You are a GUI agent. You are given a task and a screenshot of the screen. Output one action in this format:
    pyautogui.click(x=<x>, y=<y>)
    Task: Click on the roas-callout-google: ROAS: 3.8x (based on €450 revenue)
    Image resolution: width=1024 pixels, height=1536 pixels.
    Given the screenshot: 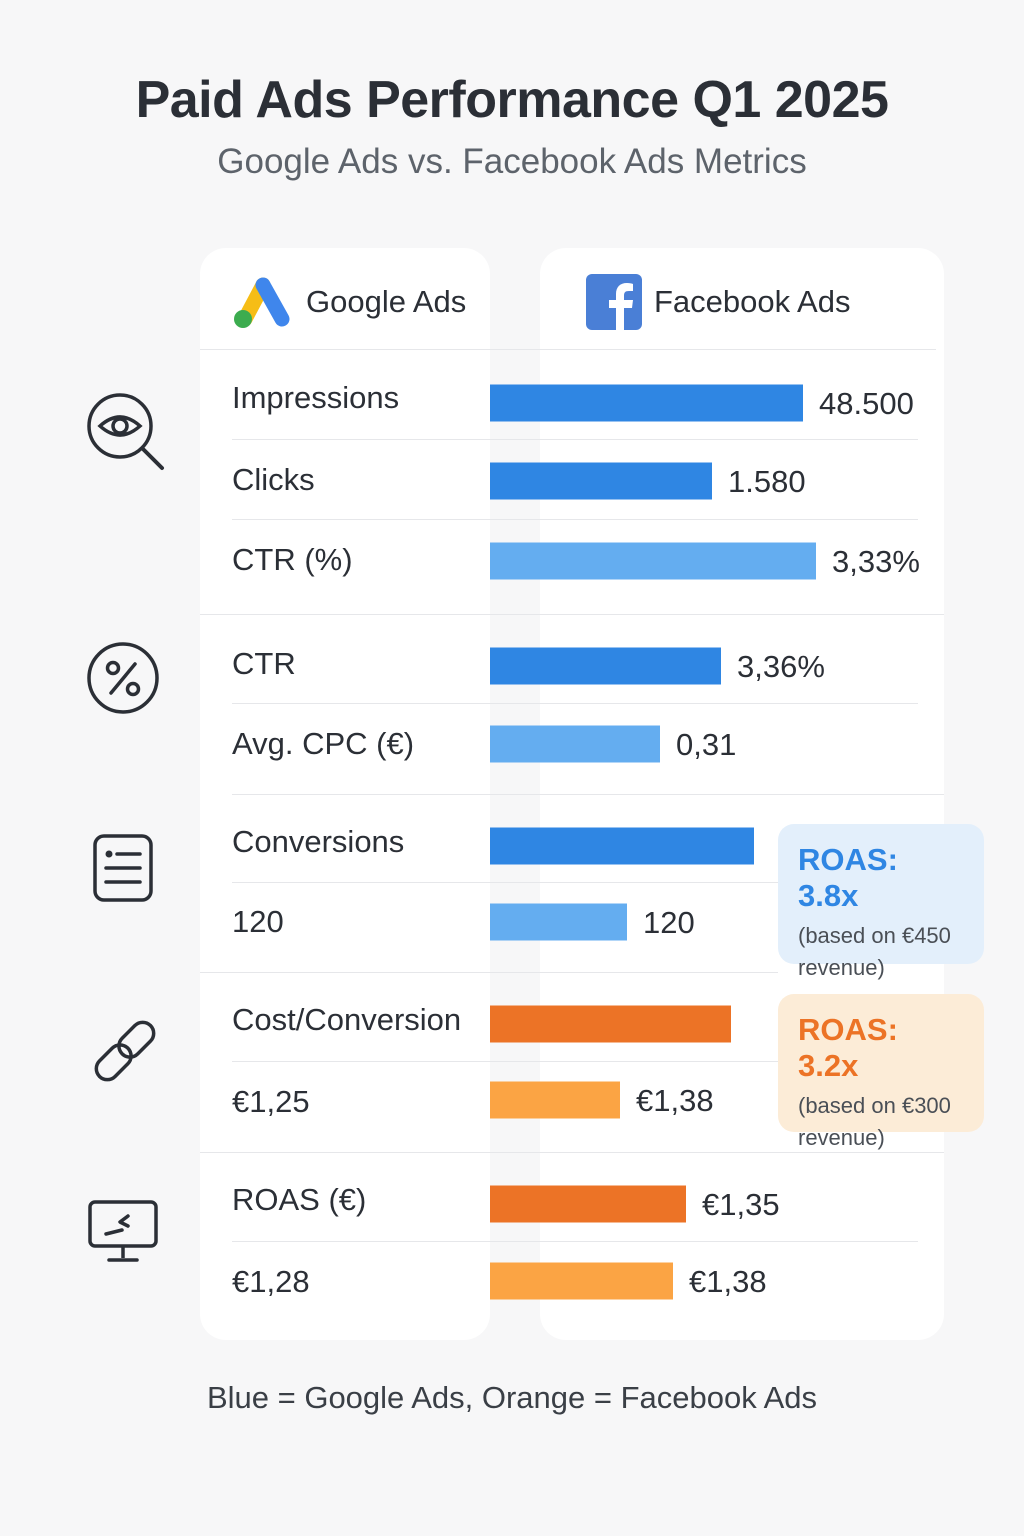 What is the action you would take?
    pyautogui.click(x=881, y=902)
    